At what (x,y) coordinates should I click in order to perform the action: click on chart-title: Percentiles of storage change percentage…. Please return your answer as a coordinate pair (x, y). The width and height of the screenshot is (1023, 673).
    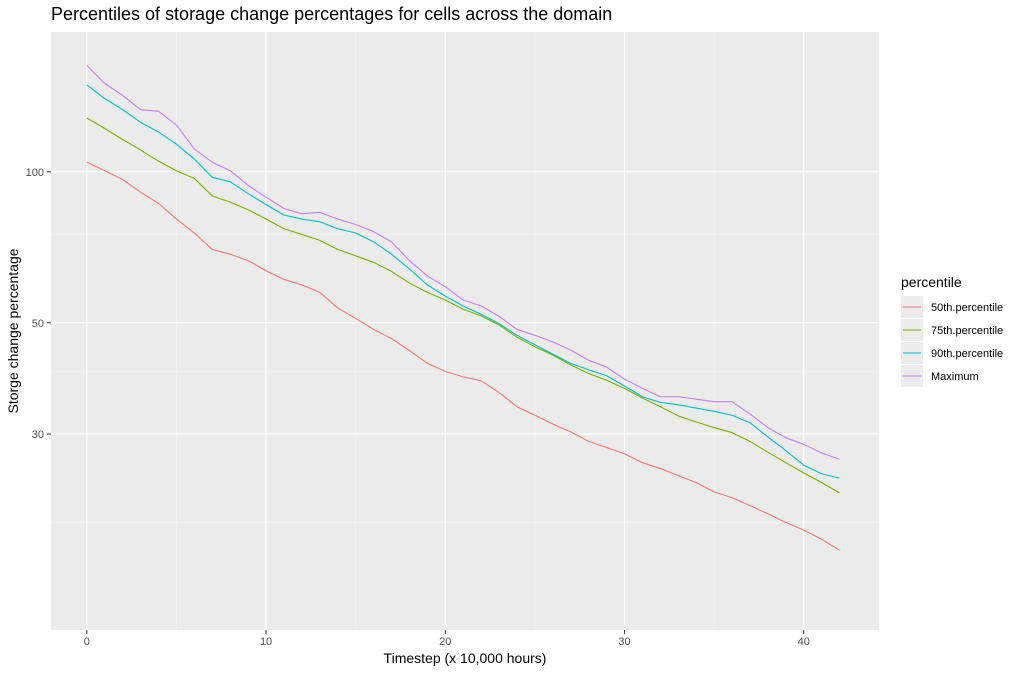
    Looking at the image, I should click on (331, 14).